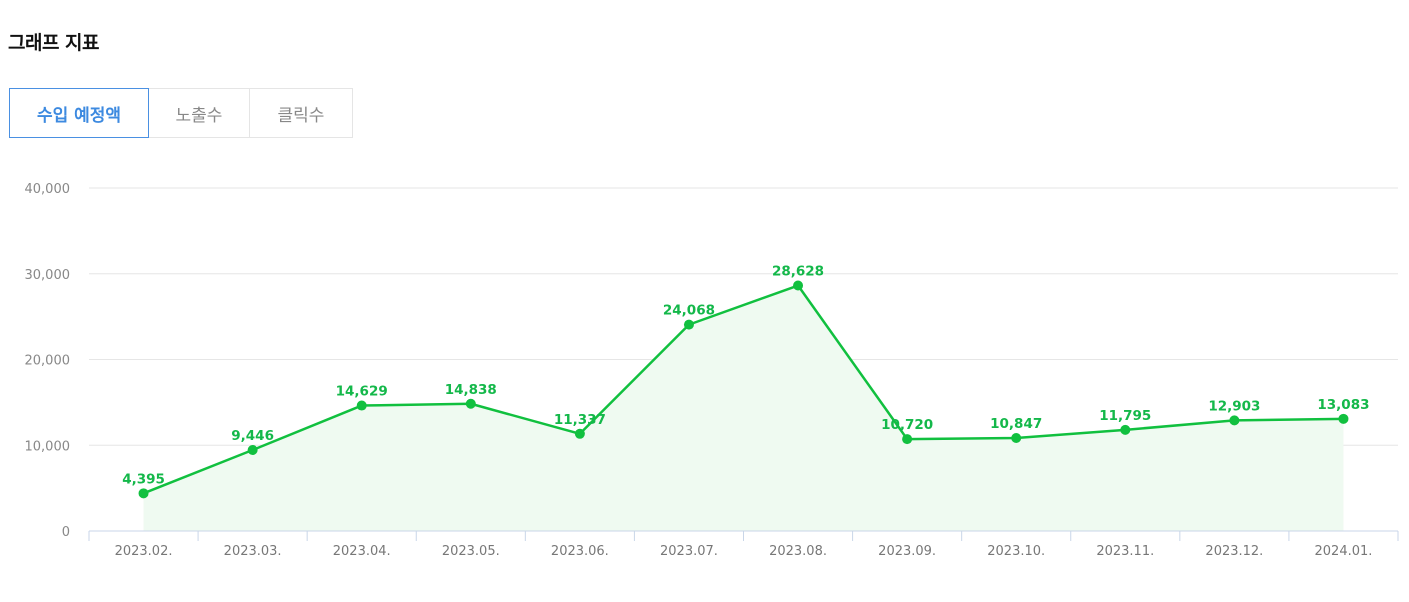 This screenshot has width=1409, height=602. What do you see at coordinates (689, 551) in the screenshot?
I see `x-tick-label: 2023.07.` at bounding box center [689, 551].